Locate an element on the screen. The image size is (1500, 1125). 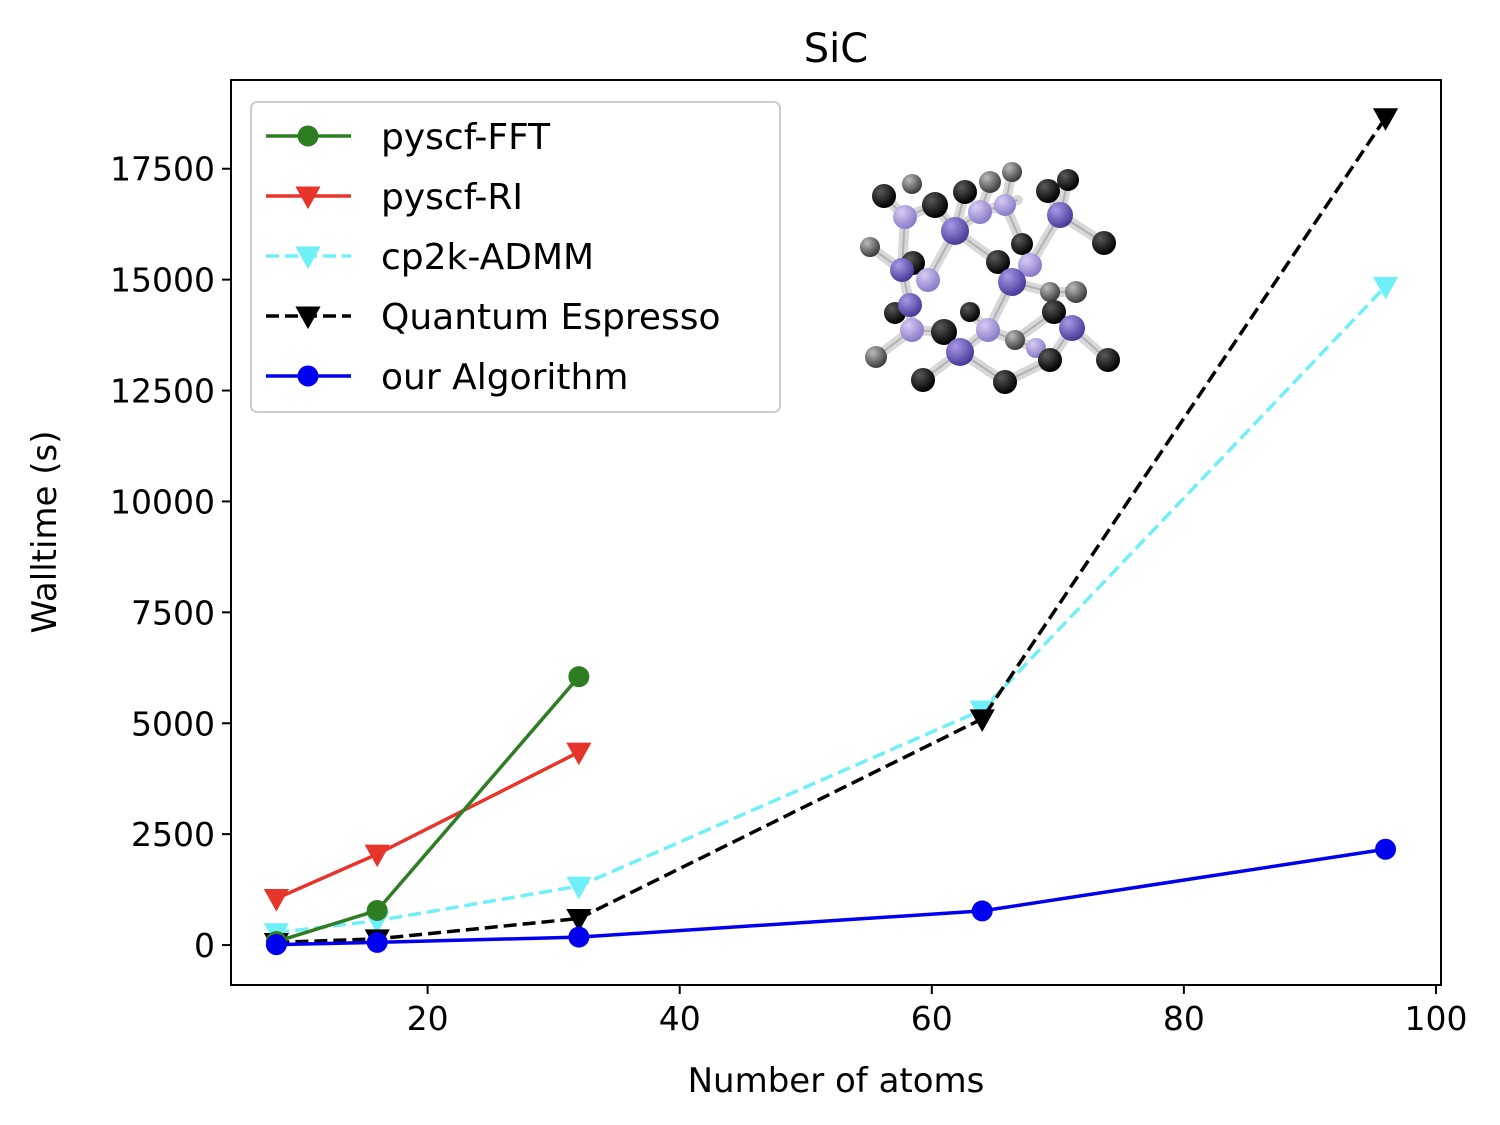
sic-crystal-structure-image is located at coordinates (990, 278).